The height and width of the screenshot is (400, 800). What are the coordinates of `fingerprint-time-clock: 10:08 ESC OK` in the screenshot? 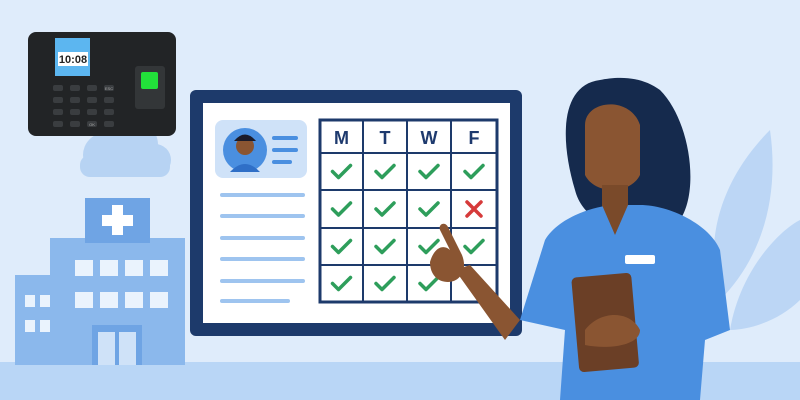 It's located at (102, 84).